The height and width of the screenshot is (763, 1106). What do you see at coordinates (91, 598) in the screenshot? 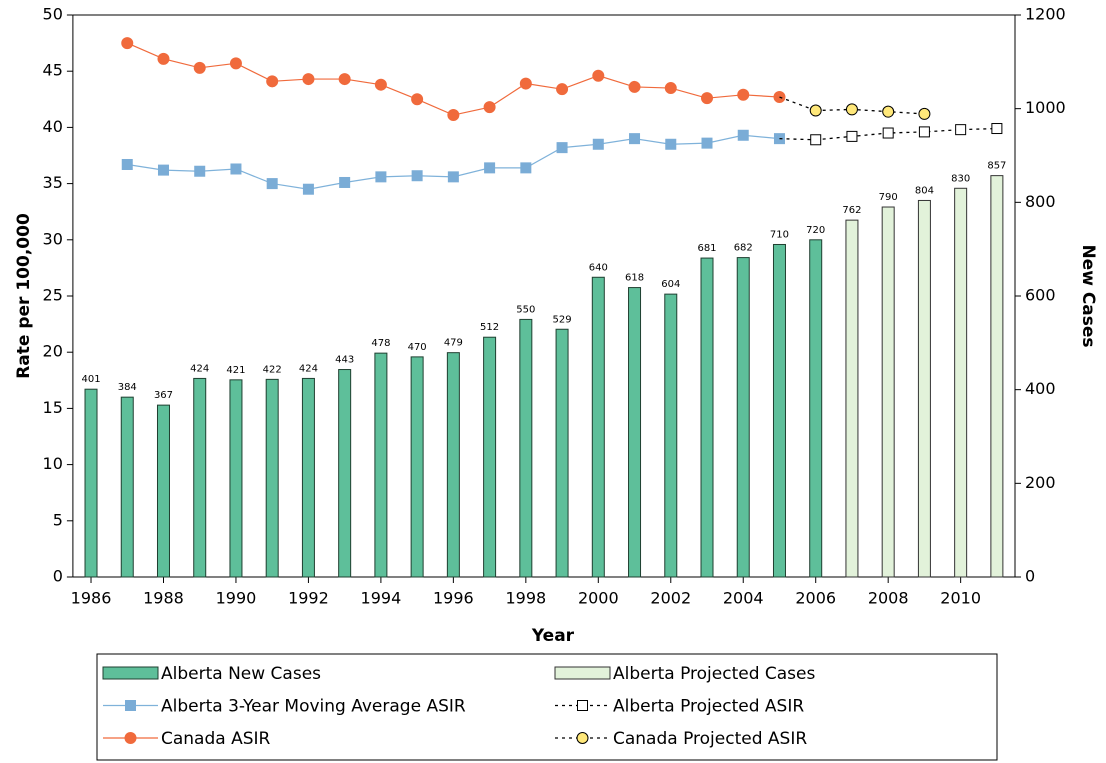
I see `x-tick-label: 1986` at bounding box center [91, 598].